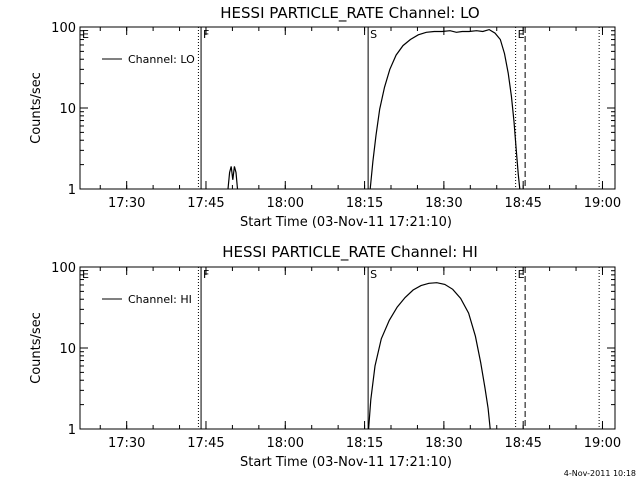  What do you see at coordinates (600, 473) in the screenshot?
I see `footer-timestamp: 4-Nov-2011 10:18` at bounding box center [600, 473].